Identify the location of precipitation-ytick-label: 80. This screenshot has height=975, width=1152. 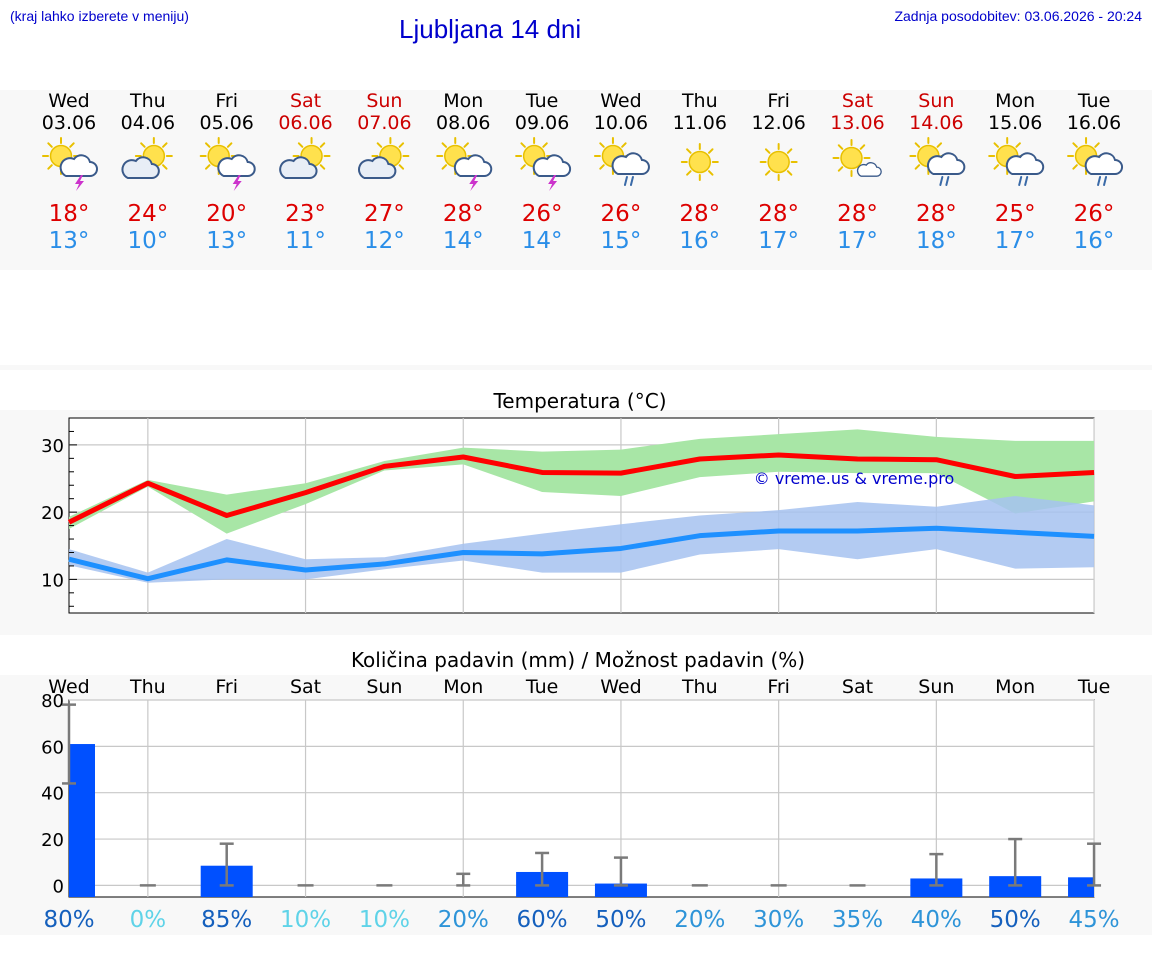
(52, 701).